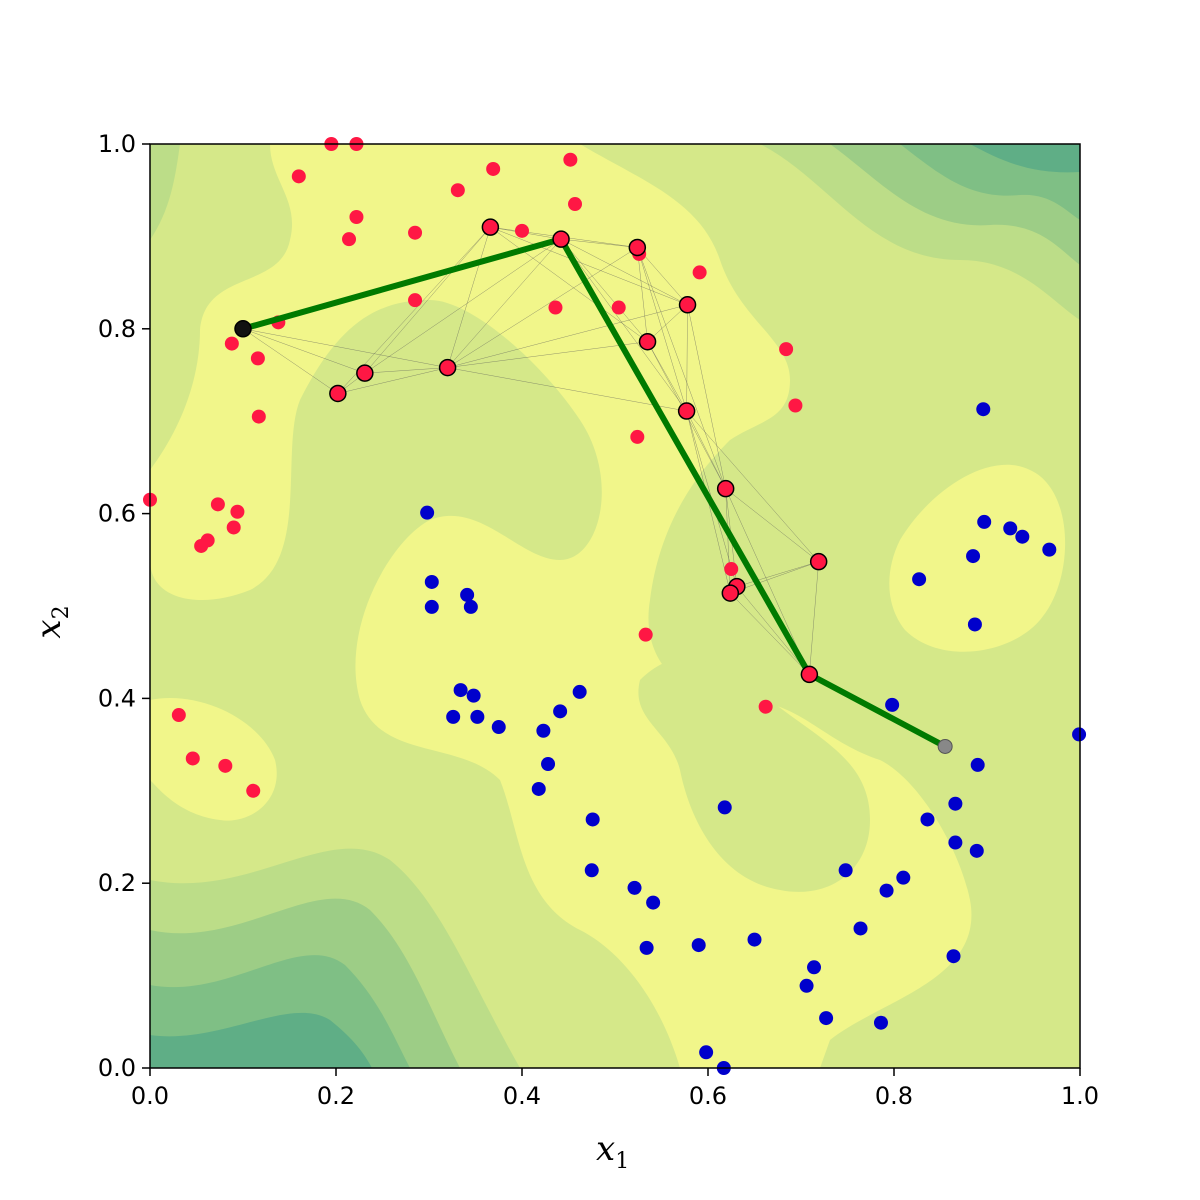  What do you see at coordinates (612, 1151) in the screenshot?
I see `x-axis-label: x1` at bounding box center [612, 1151].